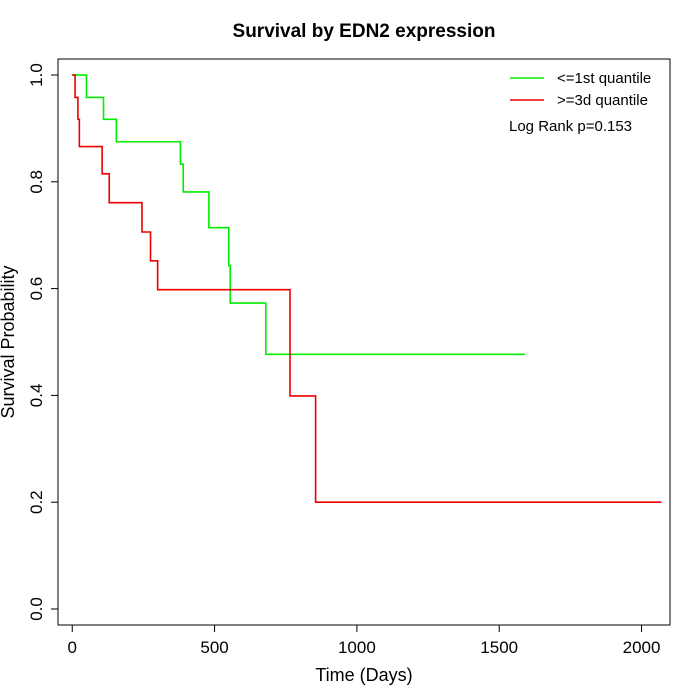 The image size is (700, 700). Describe the element at coordinates (36, 289) in the screenshot. I see `y-tick-label: 0.6` at that location.